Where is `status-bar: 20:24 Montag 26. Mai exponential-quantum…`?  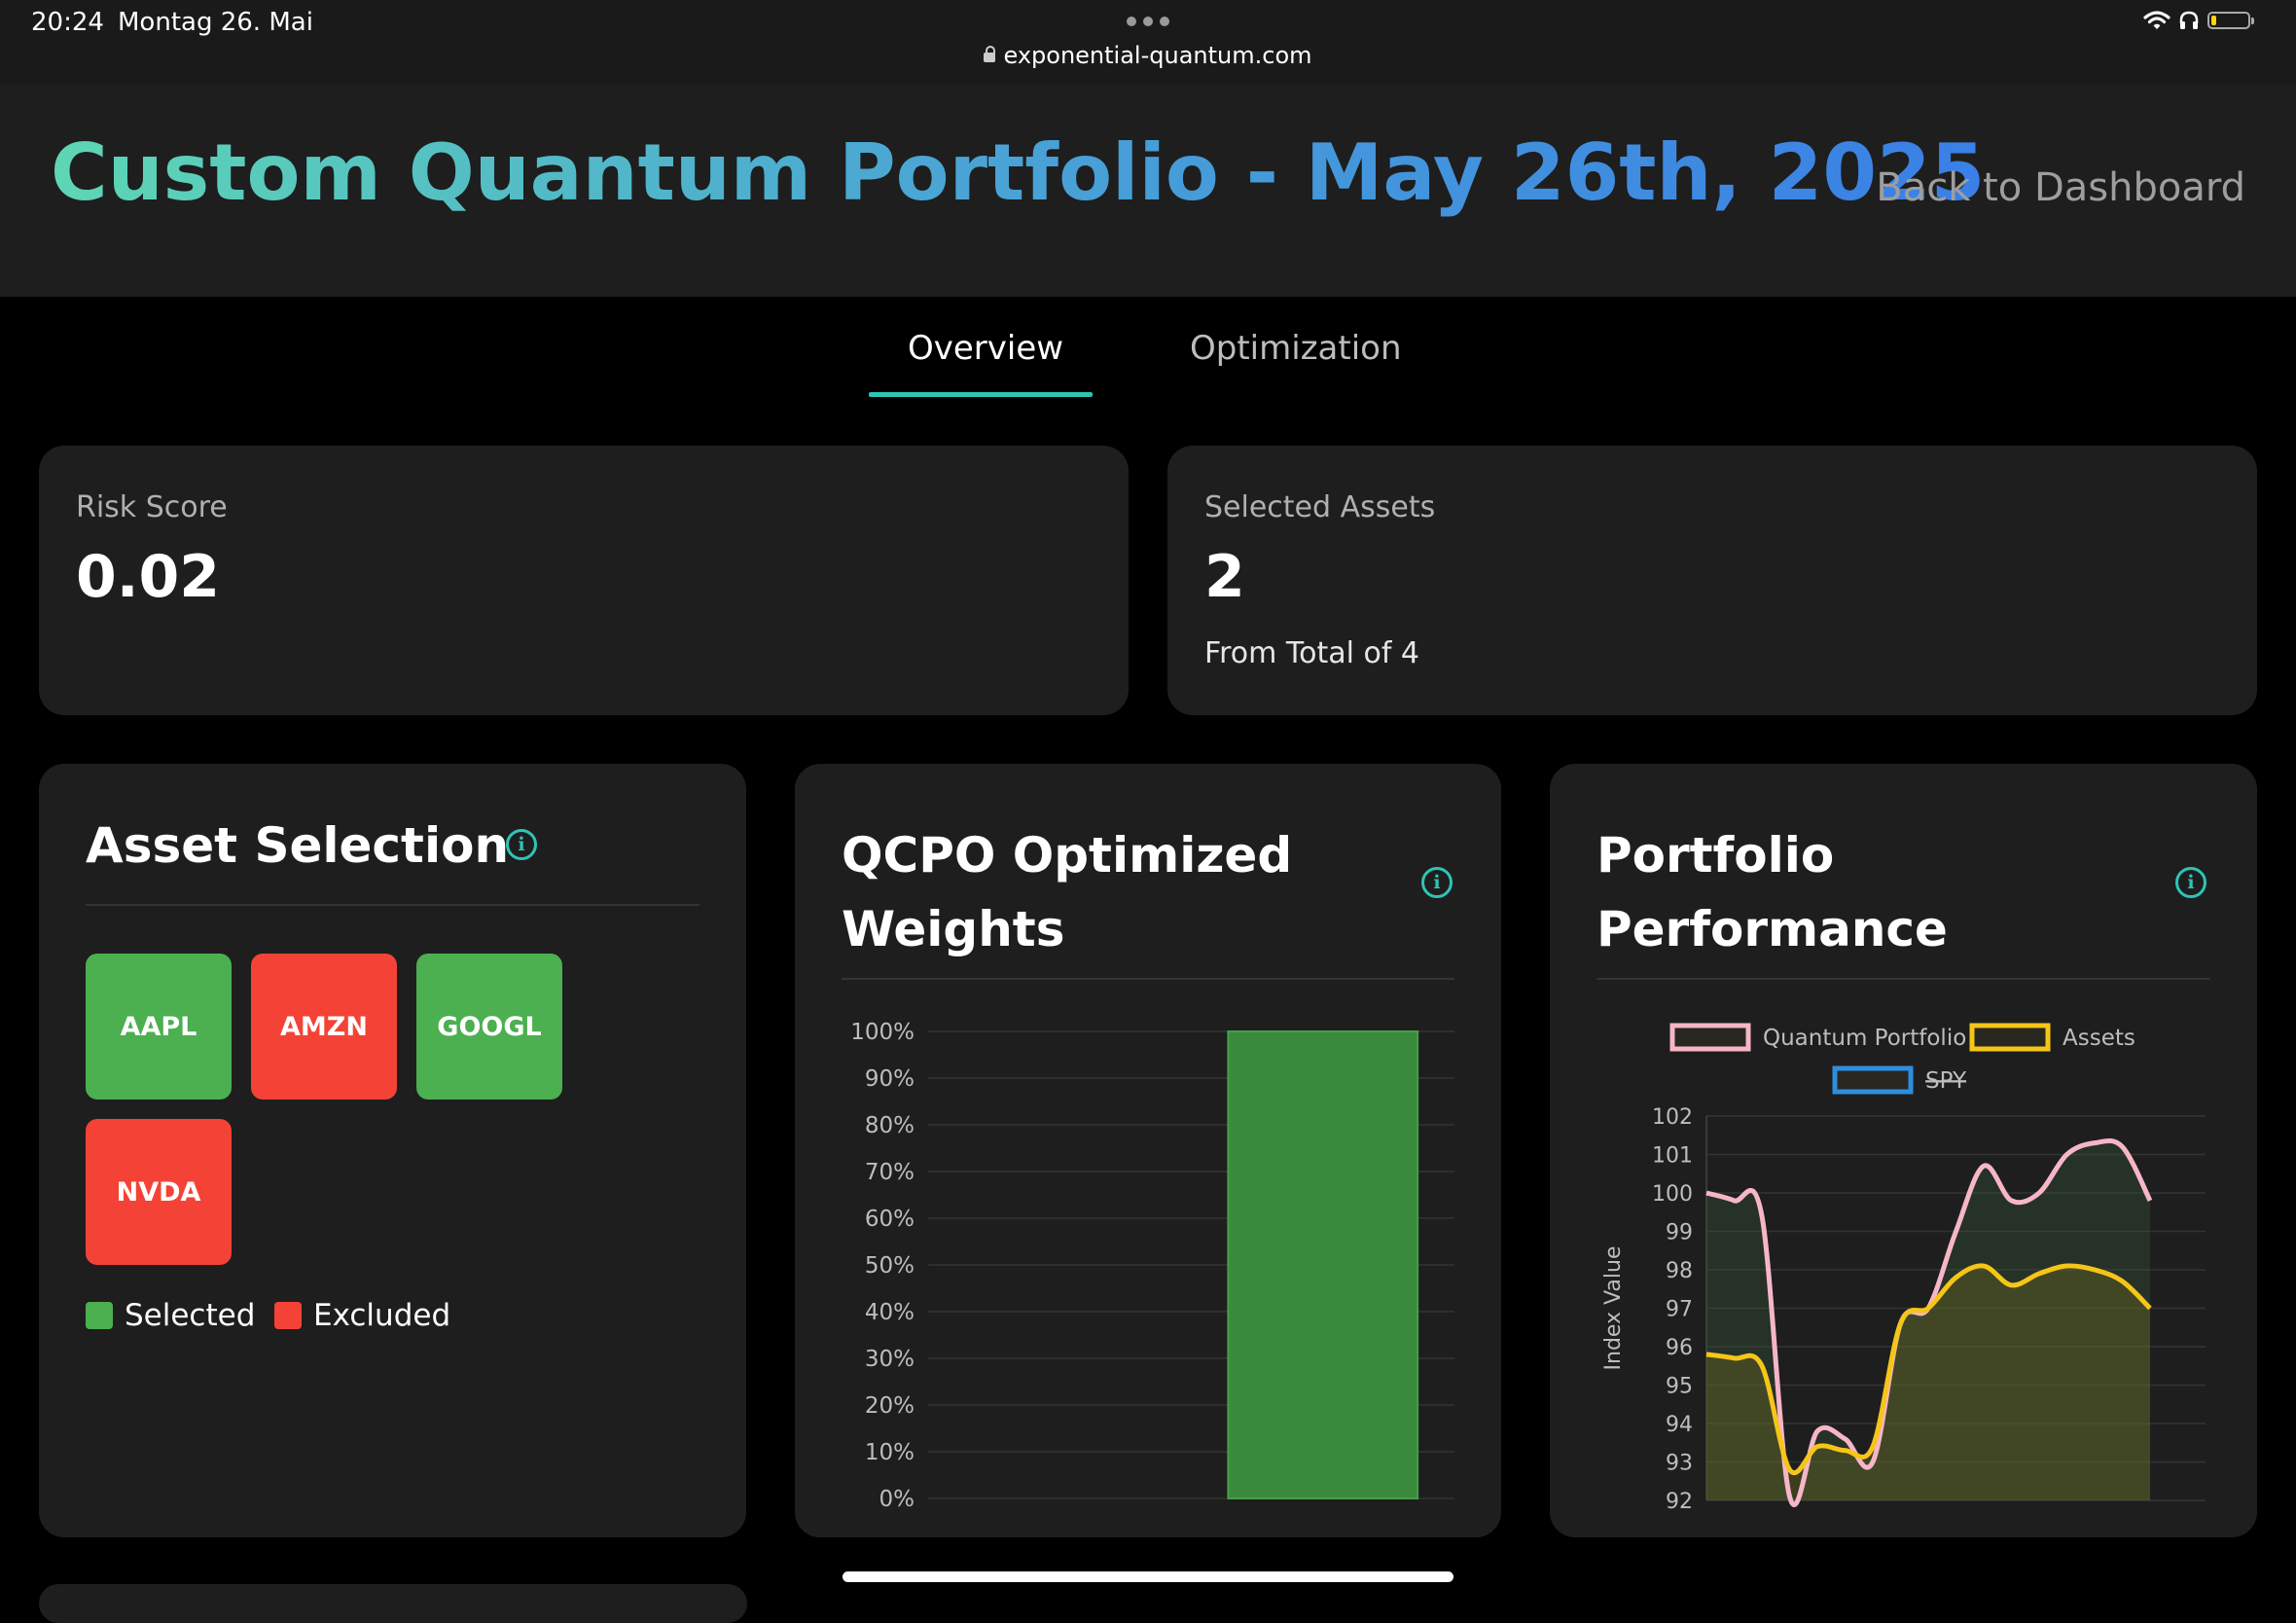 status-bar: 20:24 Montag 26. Mai exponential-quantum… is located at coordinates (1148, 42).